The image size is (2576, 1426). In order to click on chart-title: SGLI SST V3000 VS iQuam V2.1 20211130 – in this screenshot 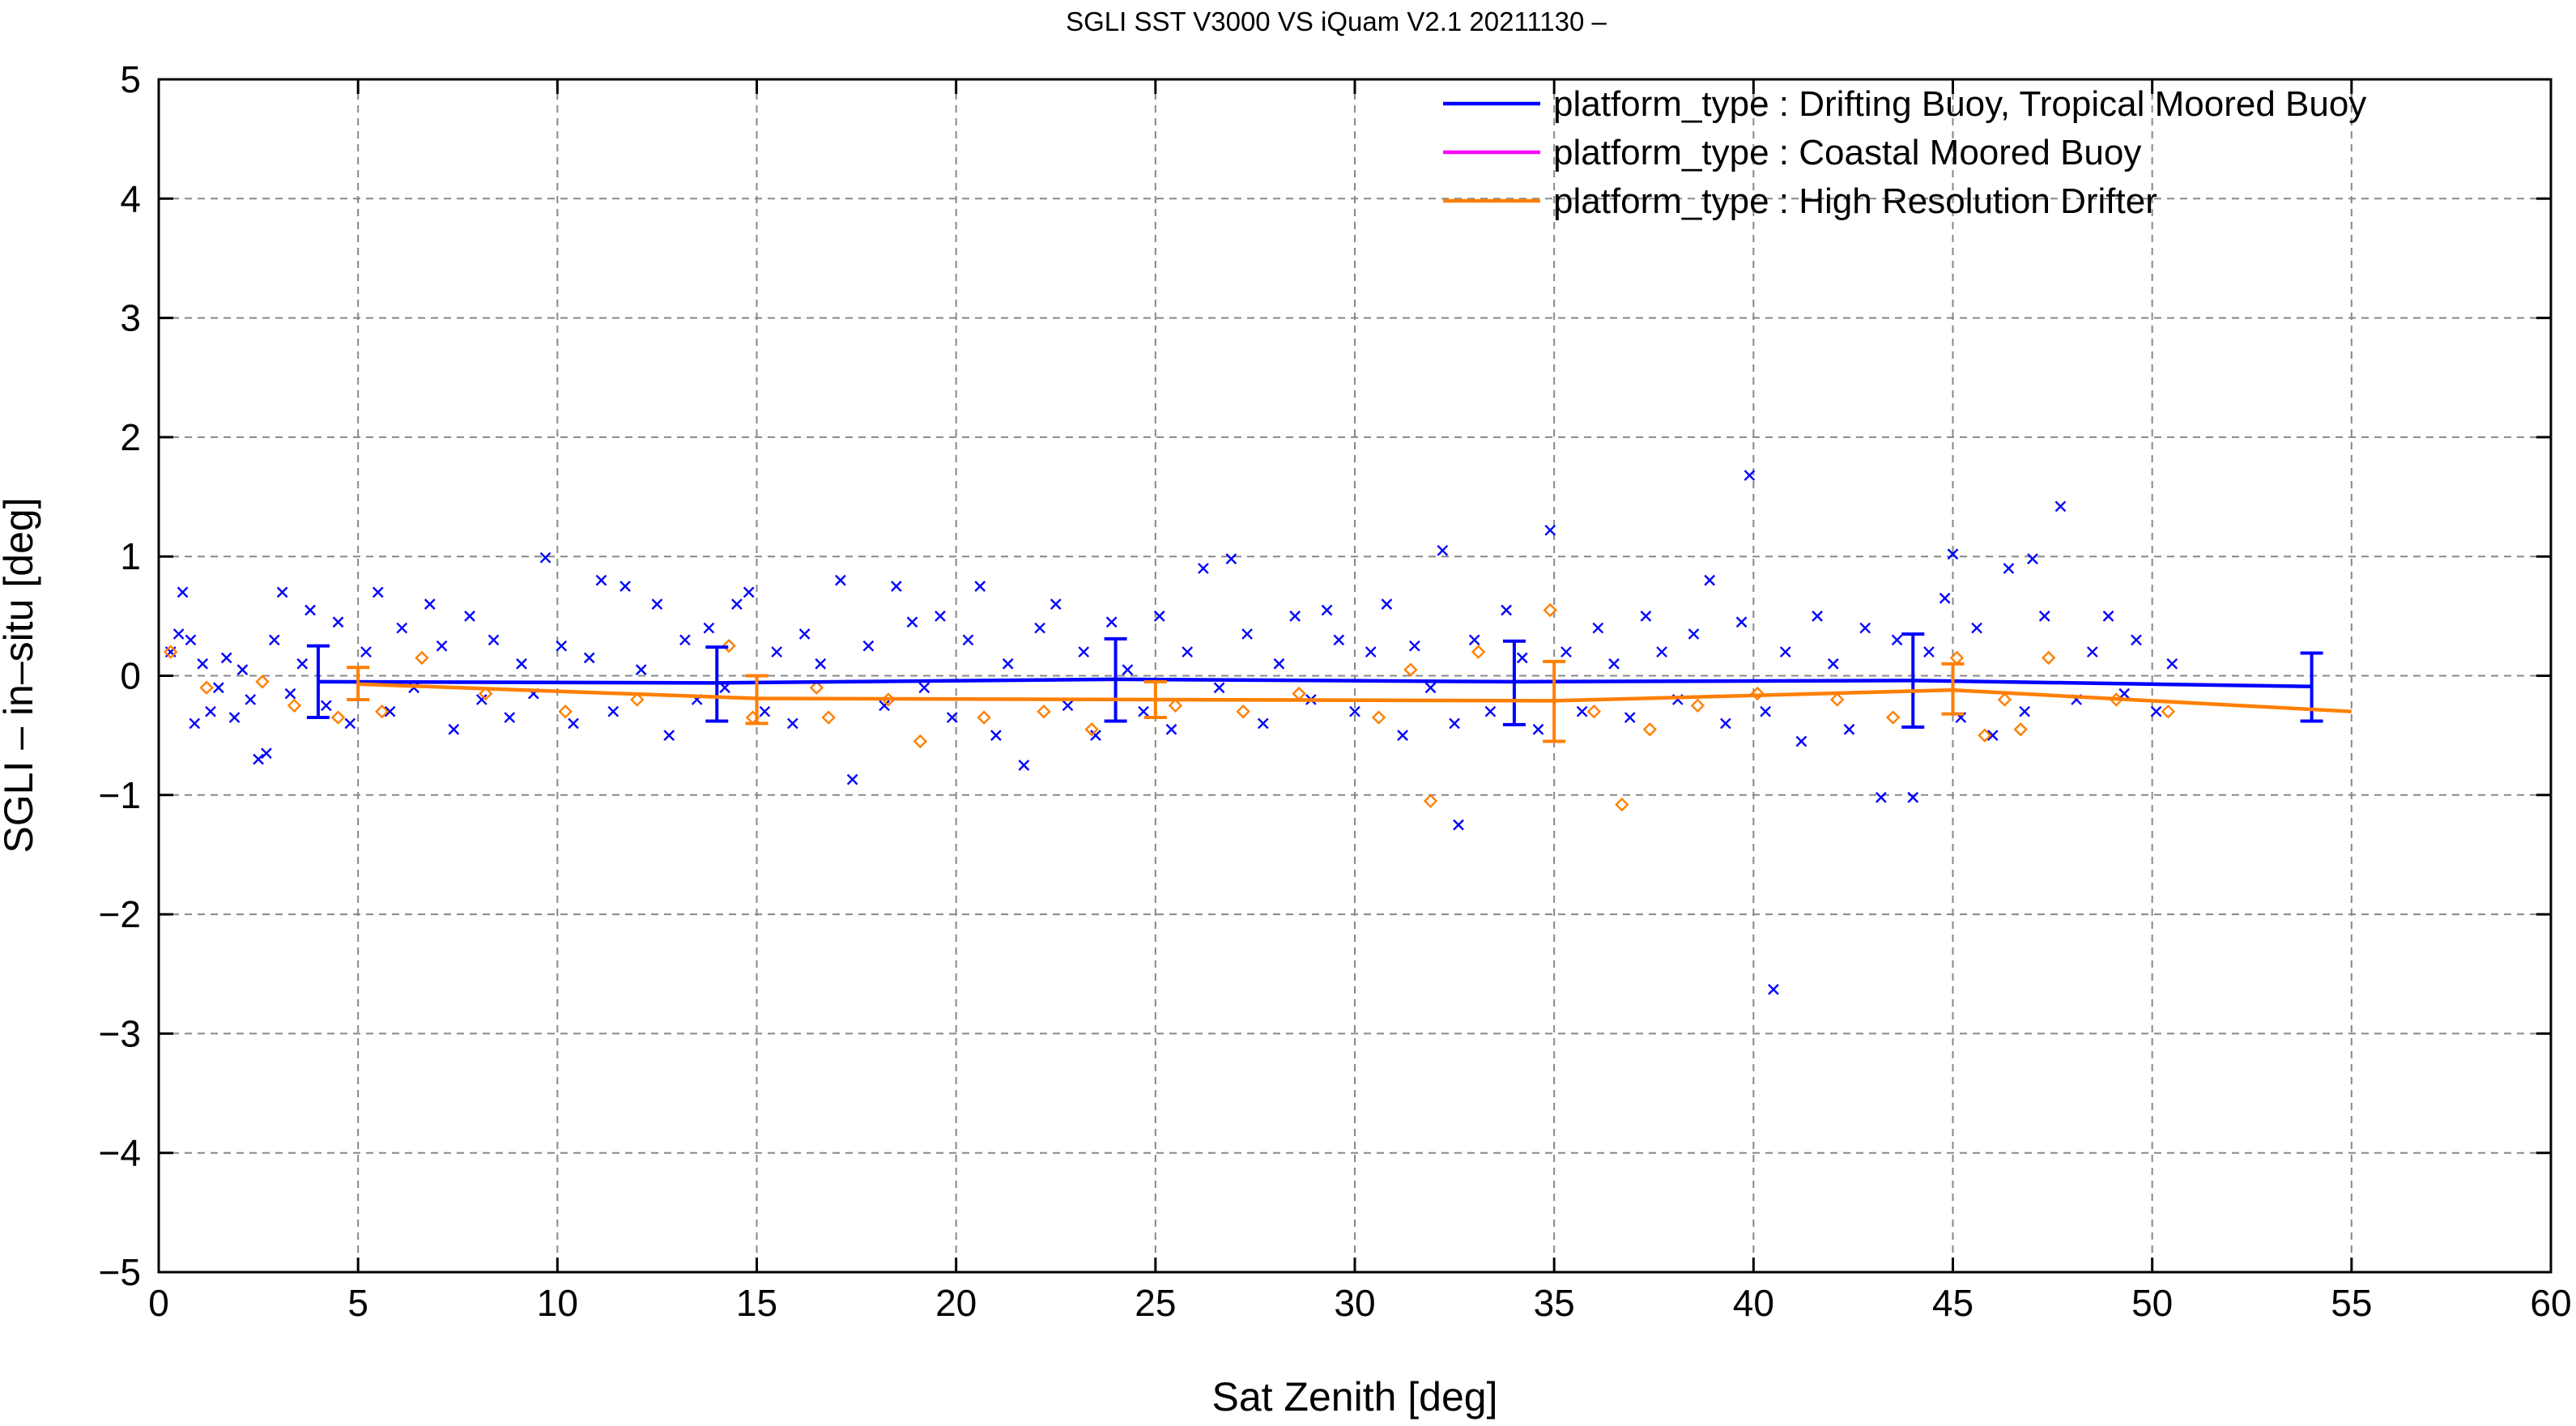, I will do `click(1336, 21)`.